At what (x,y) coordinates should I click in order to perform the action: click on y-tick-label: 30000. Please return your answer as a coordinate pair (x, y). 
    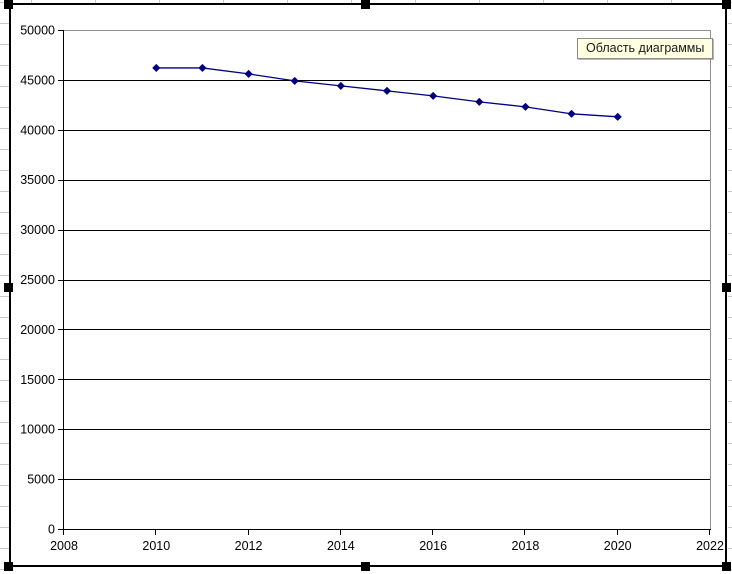
    Looking at the image, I should click on (37, 230).